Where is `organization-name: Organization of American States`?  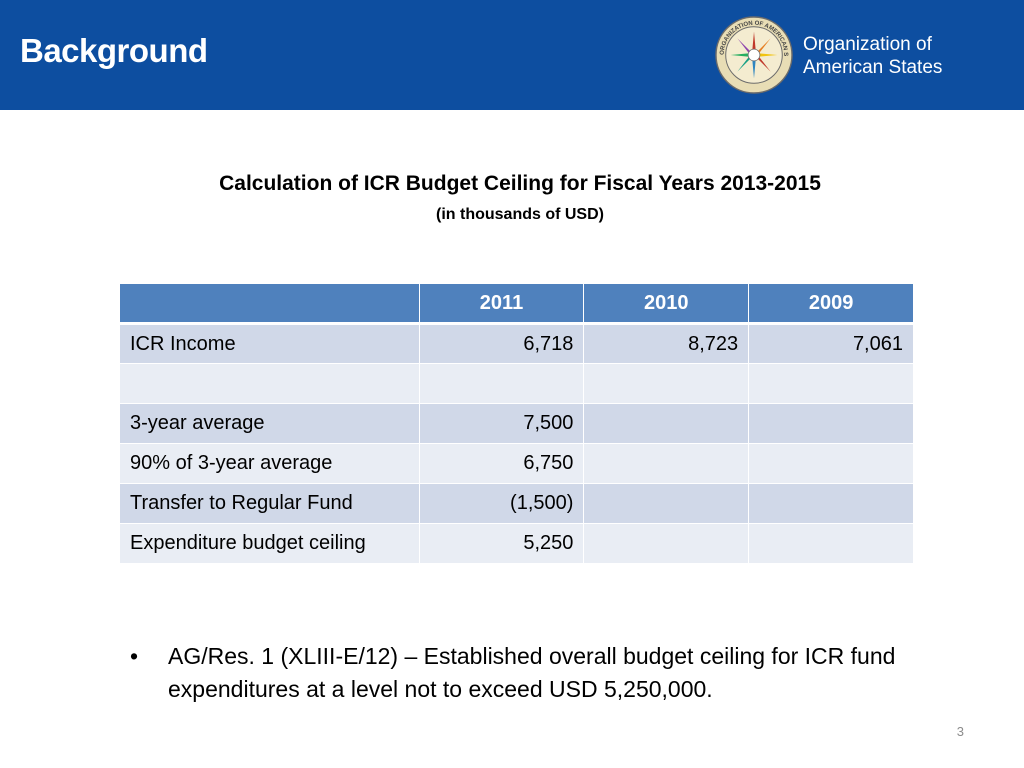 organization-name: Organization of American States is located at coordinates (872, 56).